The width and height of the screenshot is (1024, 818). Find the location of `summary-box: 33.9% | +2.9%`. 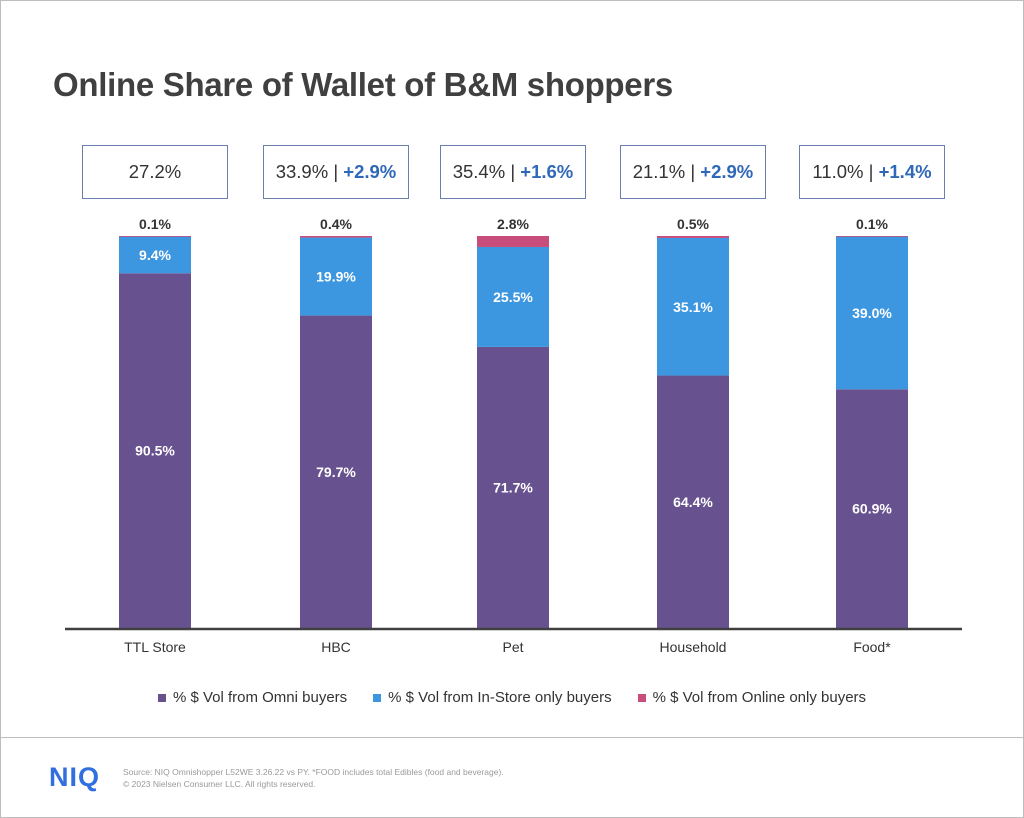

summary-box: 33.9% | +2.9% is located at coordinates (336, 172).